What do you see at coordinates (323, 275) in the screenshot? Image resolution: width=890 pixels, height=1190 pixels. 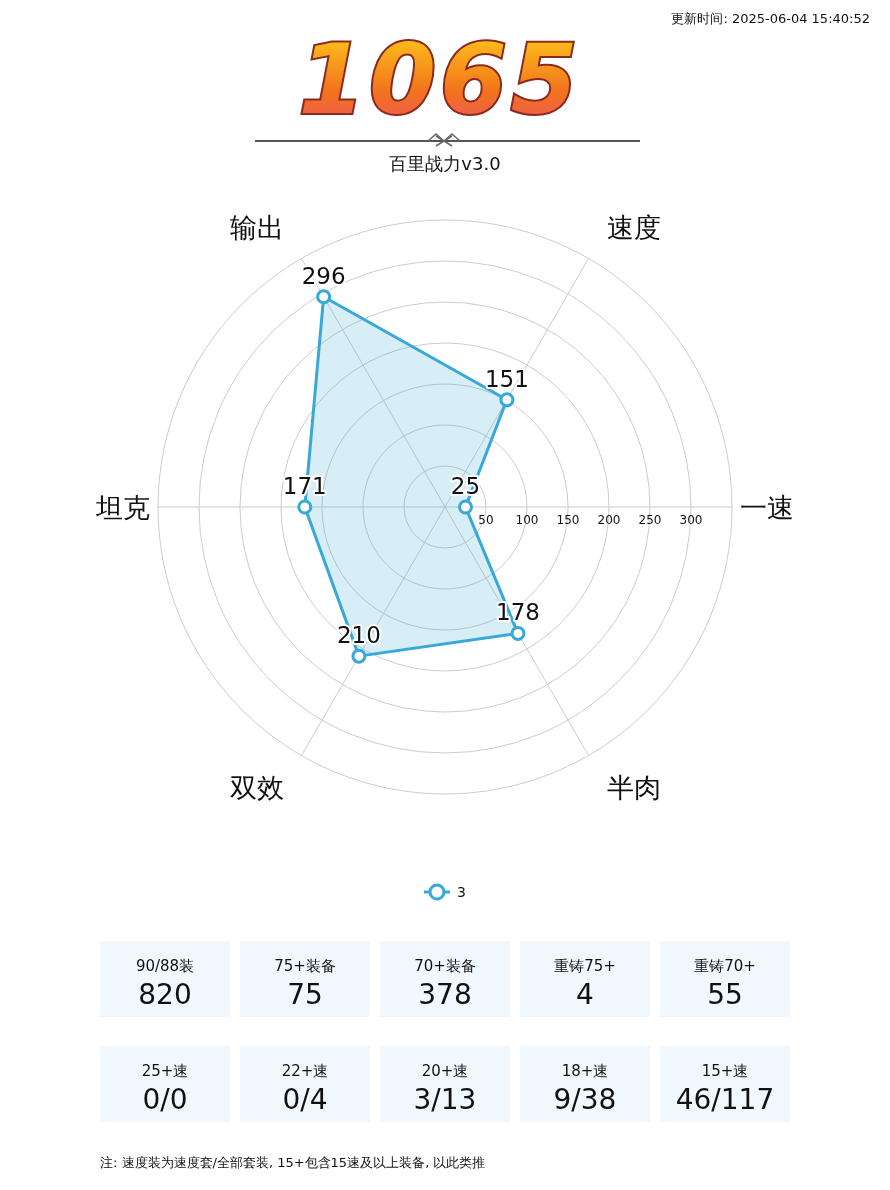 I see `data-label: 296` at bounding box center [323, 275].